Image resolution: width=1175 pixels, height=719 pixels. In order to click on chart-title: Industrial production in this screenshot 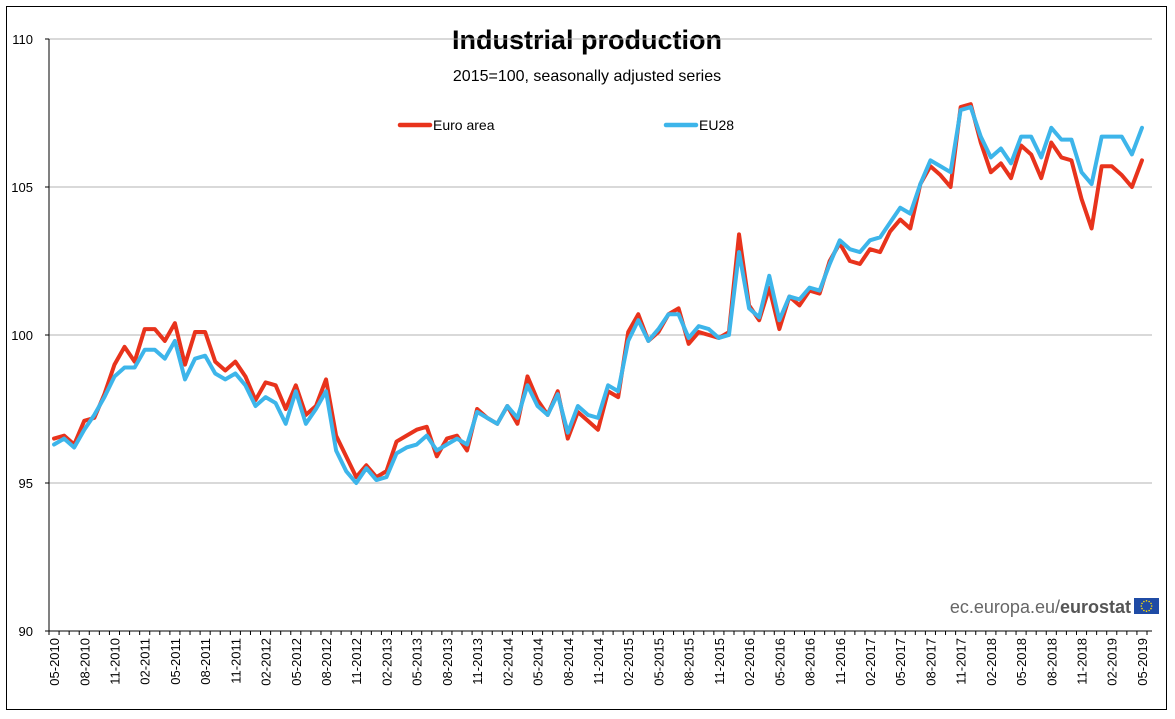, I will do `click(587, 40)`.